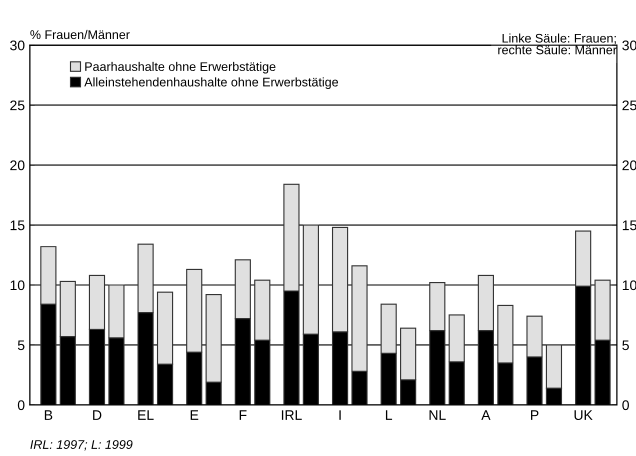 Image resolution: width=636 pixels, height=456 pixels. I want to click on x-tick-label: UK, so click(583, 415).